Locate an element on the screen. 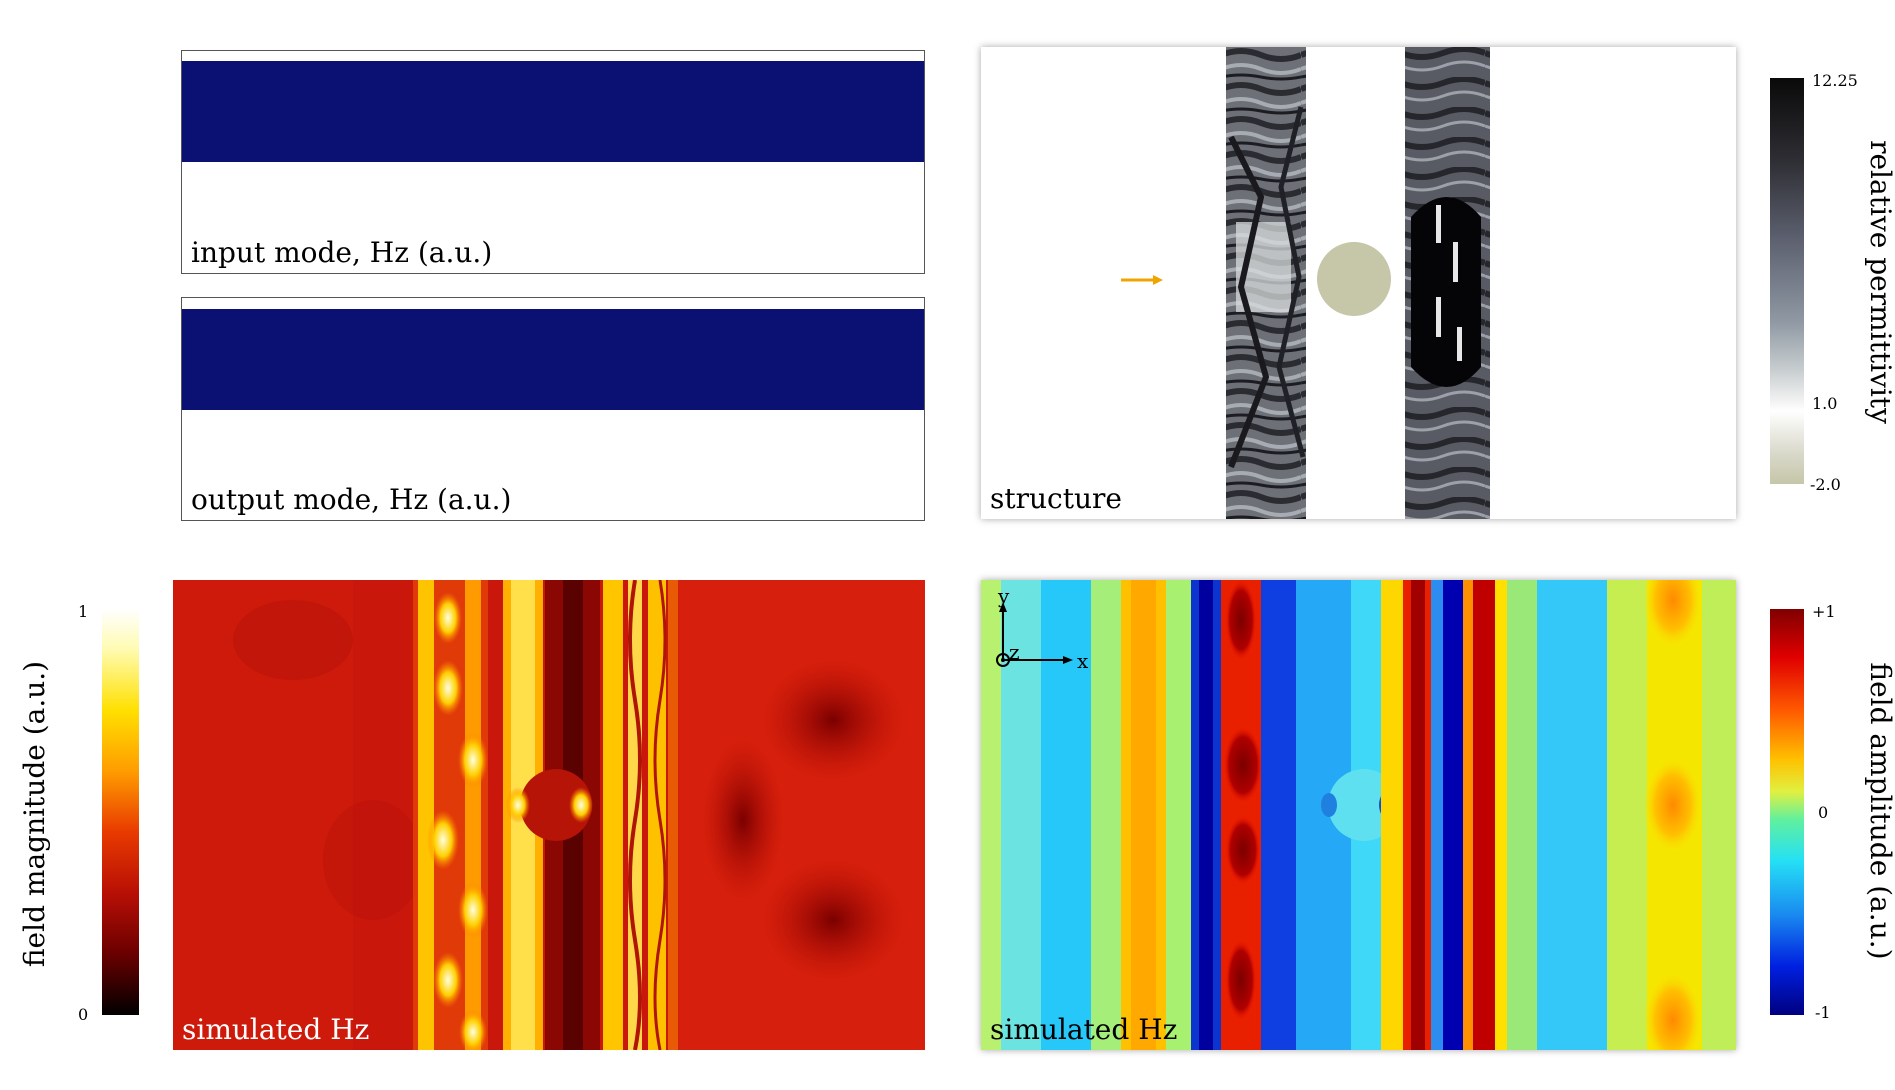 The width and height of the screenshot is (1895, 1090). permittivity-tick-mid: 1.0 is located at coordinates (1825, 403).